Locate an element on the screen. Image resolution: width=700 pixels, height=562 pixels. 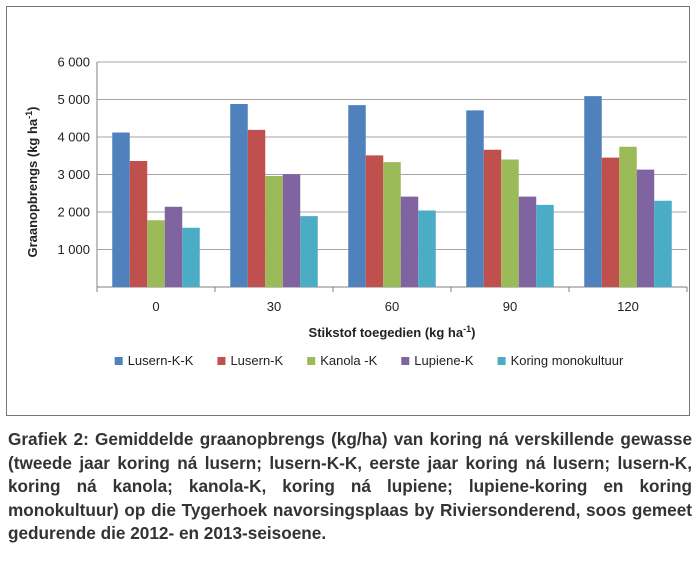
legend-item: Lusern-K is located at coordinates (250, 360).